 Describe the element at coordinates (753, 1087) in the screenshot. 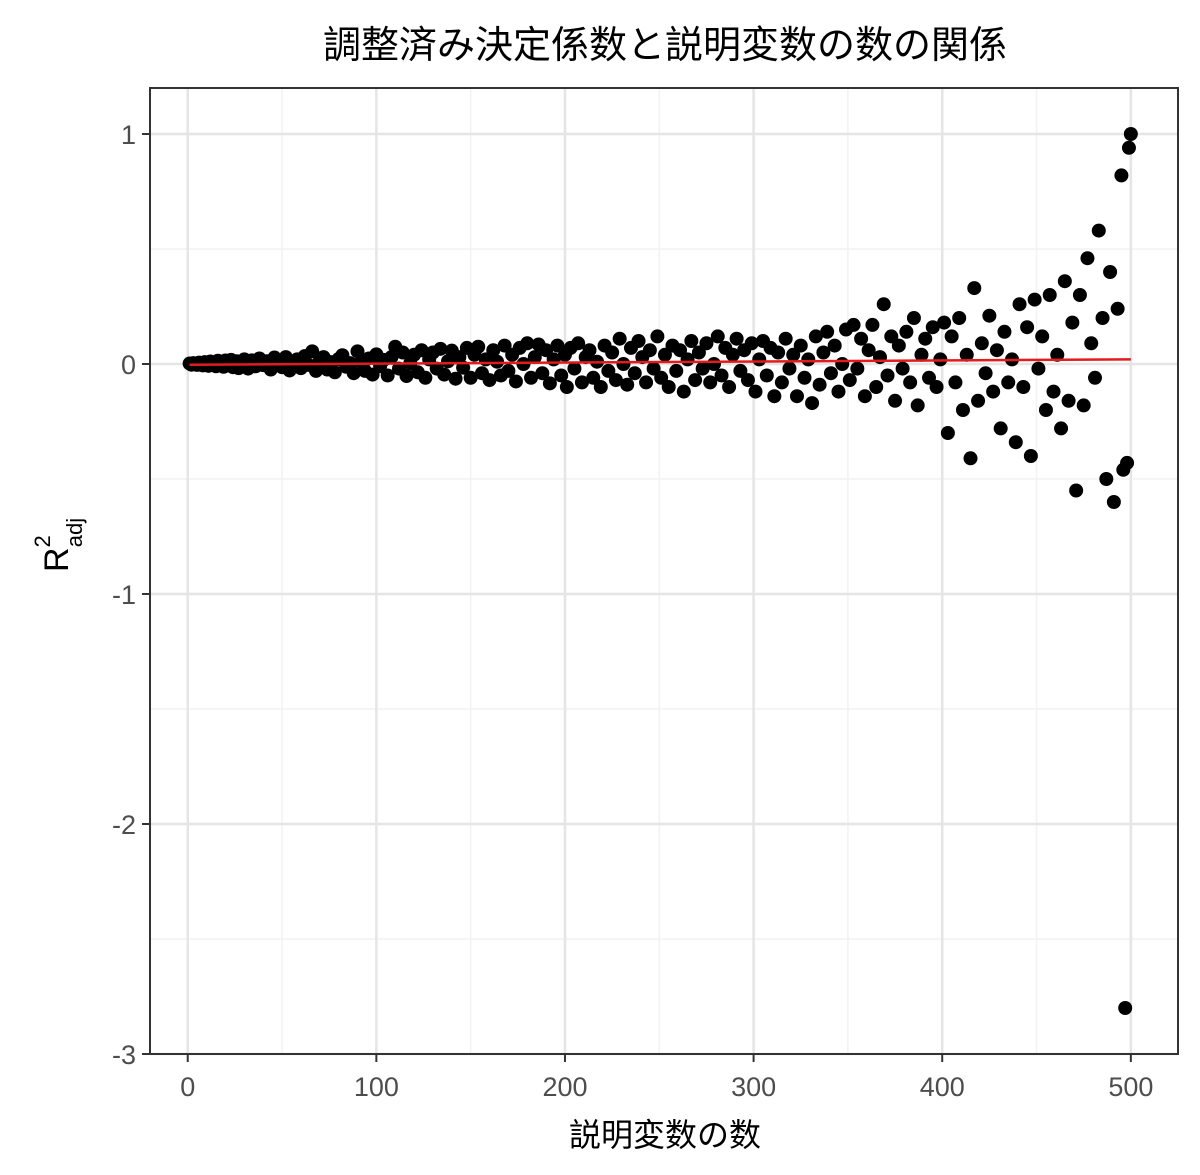

I see `x-tick-label: 300` at that location.